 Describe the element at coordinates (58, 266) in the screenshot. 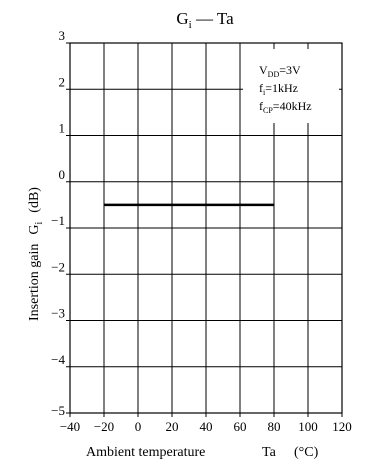

I see `y-tick-label: −2` at that location.